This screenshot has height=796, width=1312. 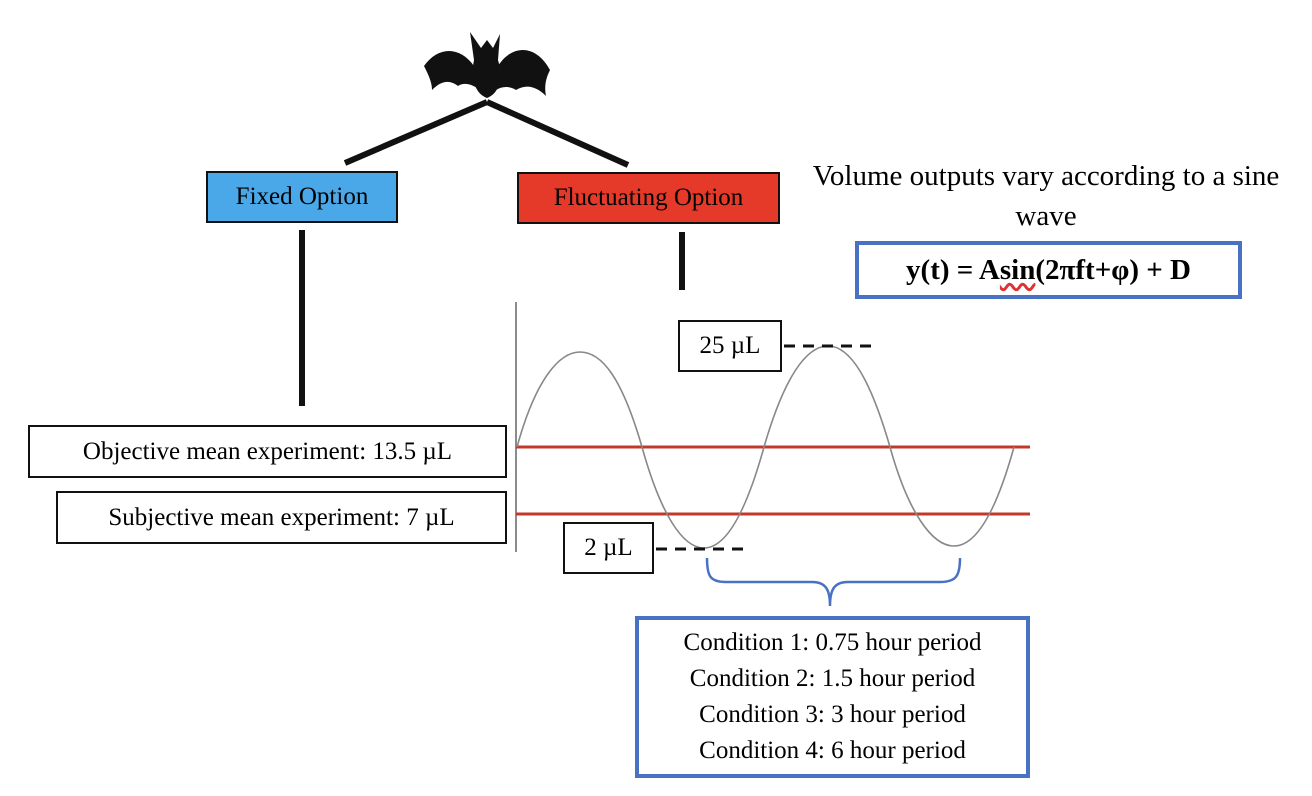 What do you see at coordinates (1113, 270) in the screenshot?
I see `formula-suffix: (2πft+φ) + D` at bounding box center [1113, 270].